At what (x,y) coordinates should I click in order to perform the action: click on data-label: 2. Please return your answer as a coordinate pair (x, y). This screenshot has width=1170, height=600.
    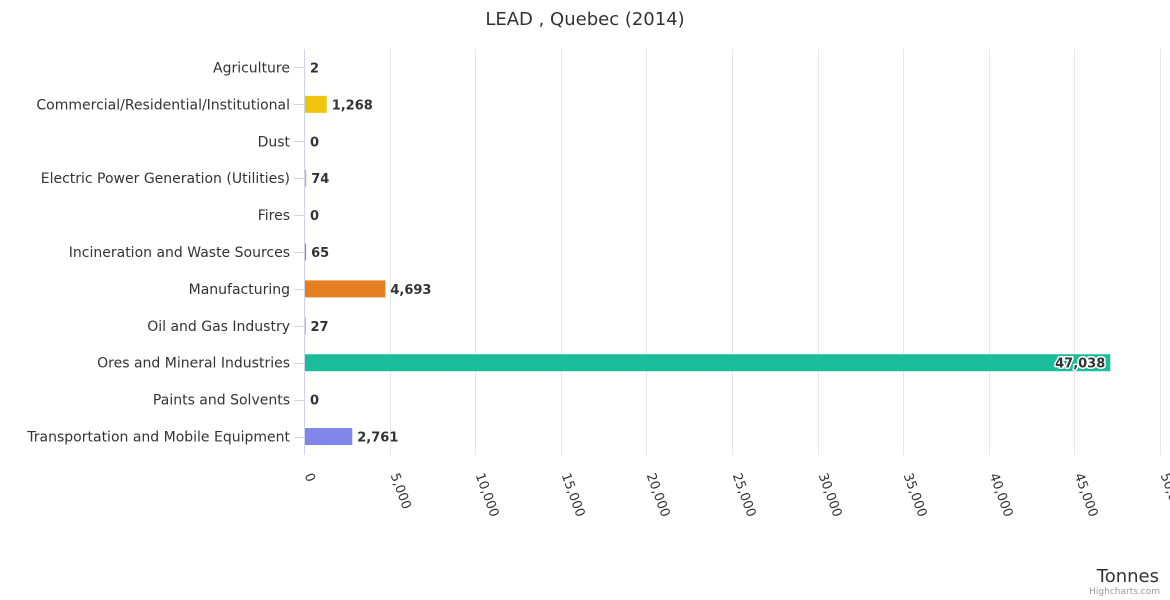
    Looking at the image, I should click on (314, 68).